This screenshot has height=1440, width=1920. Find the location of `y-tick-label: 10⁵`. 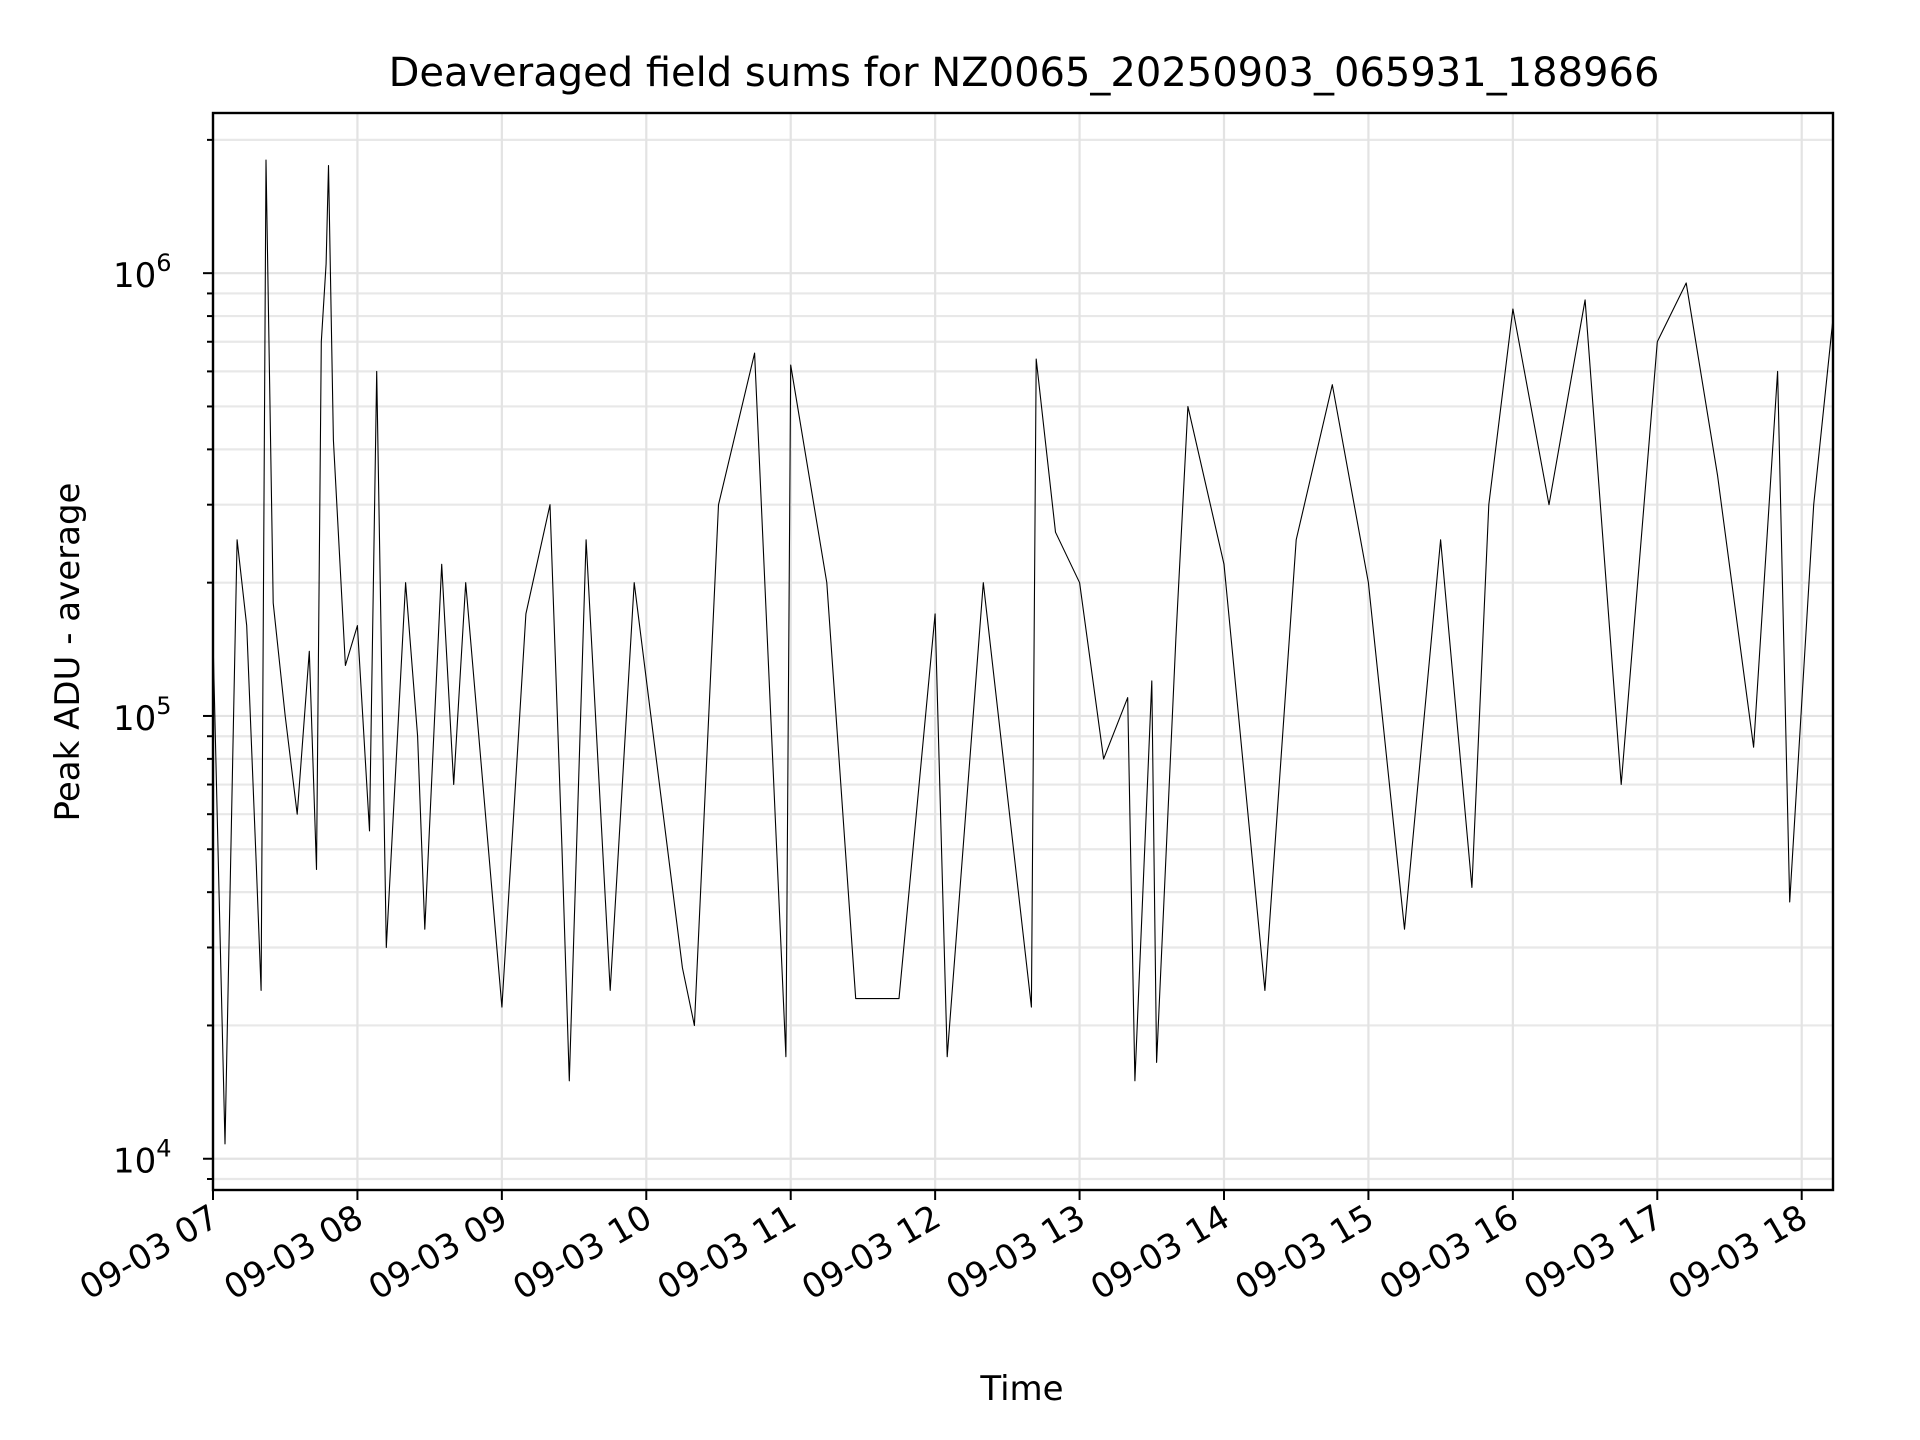

y-tick-label: 10⁵ is located at coordinates (142, 715).